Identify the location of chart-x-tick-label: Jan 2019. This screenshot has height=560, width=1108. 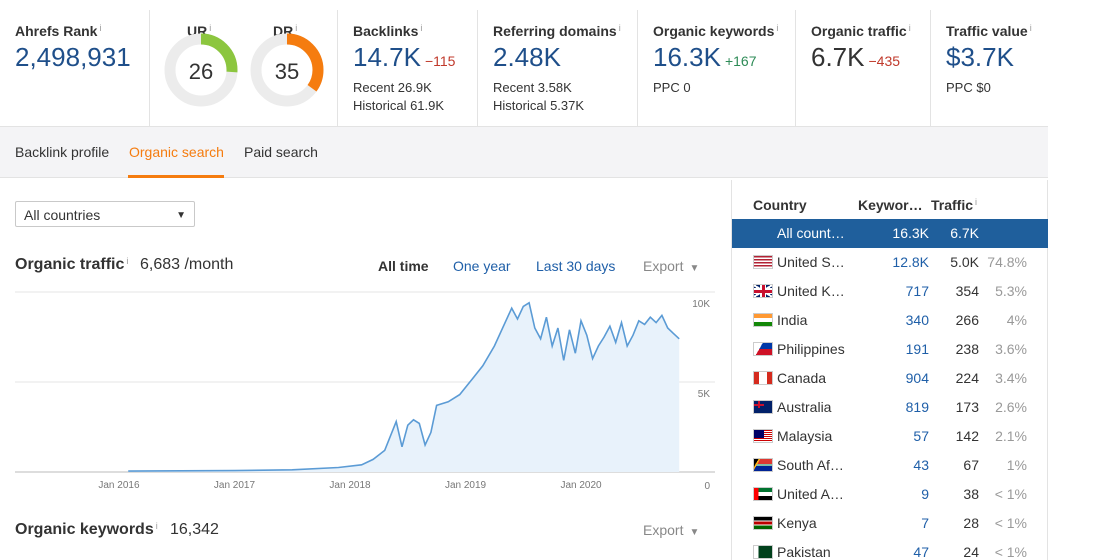
(466, 485).